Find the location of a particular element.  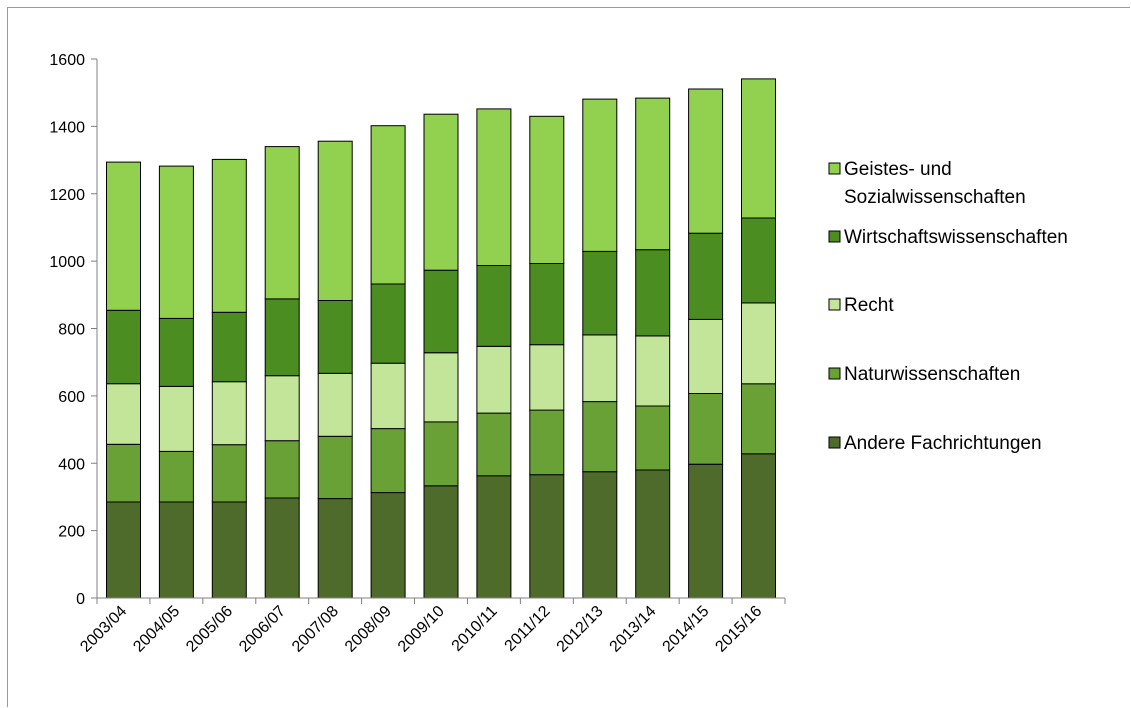

legend-label: Andere Fachrichtungen is located at coordinates (943, 443).